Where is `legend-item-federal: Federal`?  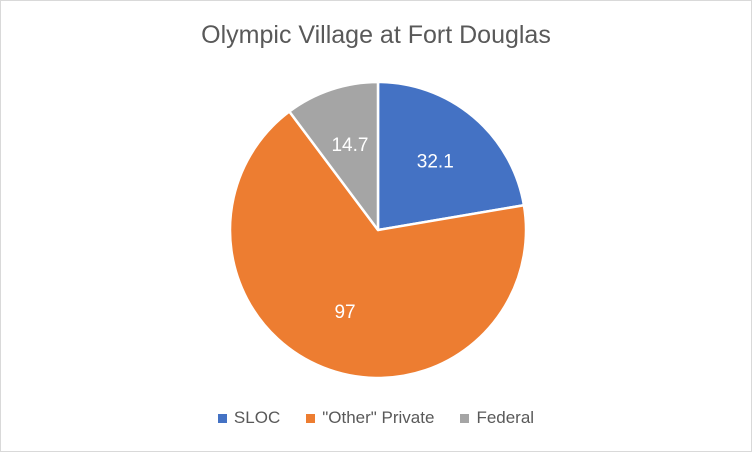 legend-item-federal: Federal is located at coordinates (497, 418).